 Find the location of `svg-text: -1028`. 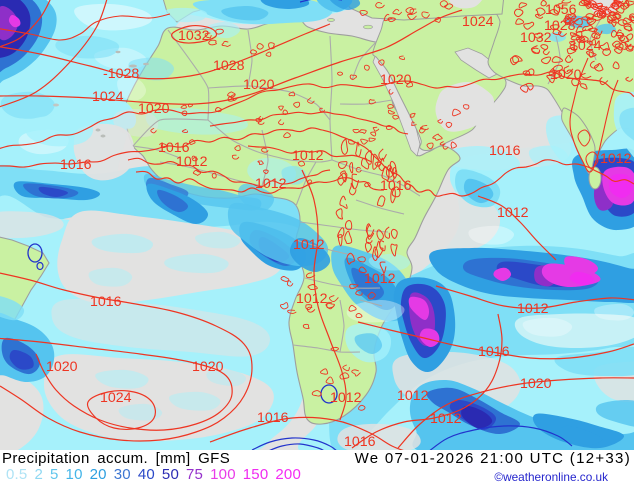

svg-text: -1028 is located at coordinates (121, 74).